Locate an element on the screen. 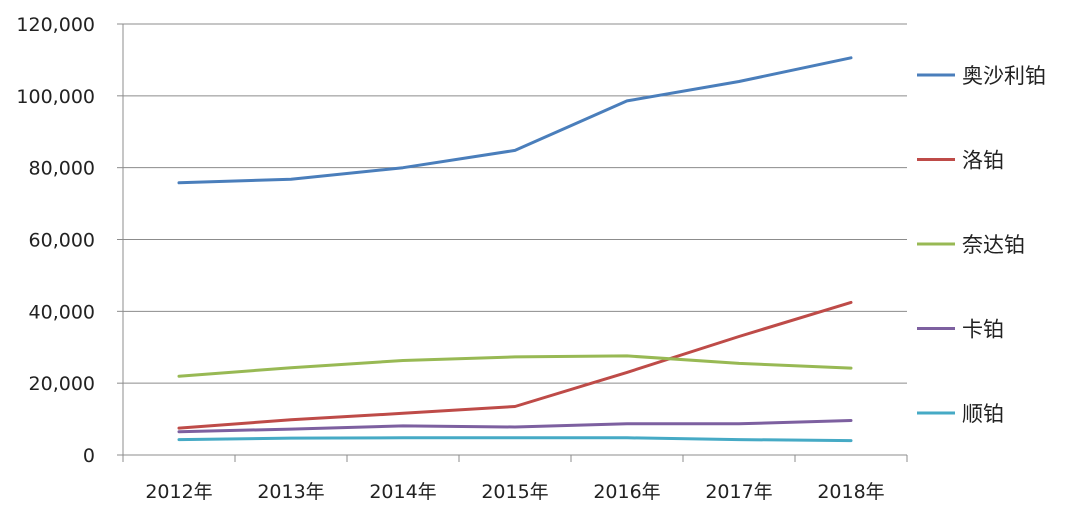 The height and width of the screenshot is (517, 1080). y-tick-label: 80,000 is located at coordinates (62, 169).